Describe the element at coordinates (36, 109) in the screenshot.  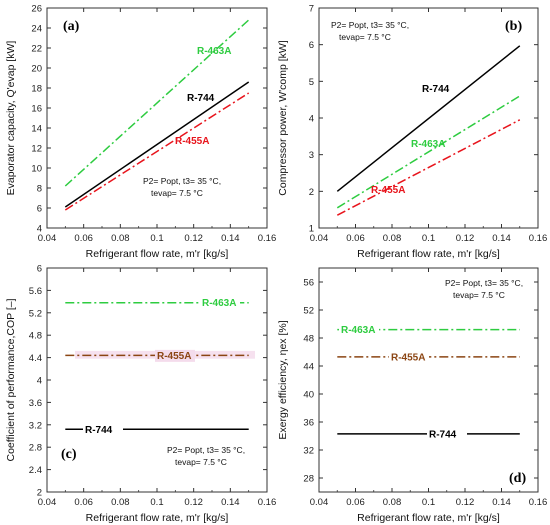
I see `y-tick-label: 16` at that location.